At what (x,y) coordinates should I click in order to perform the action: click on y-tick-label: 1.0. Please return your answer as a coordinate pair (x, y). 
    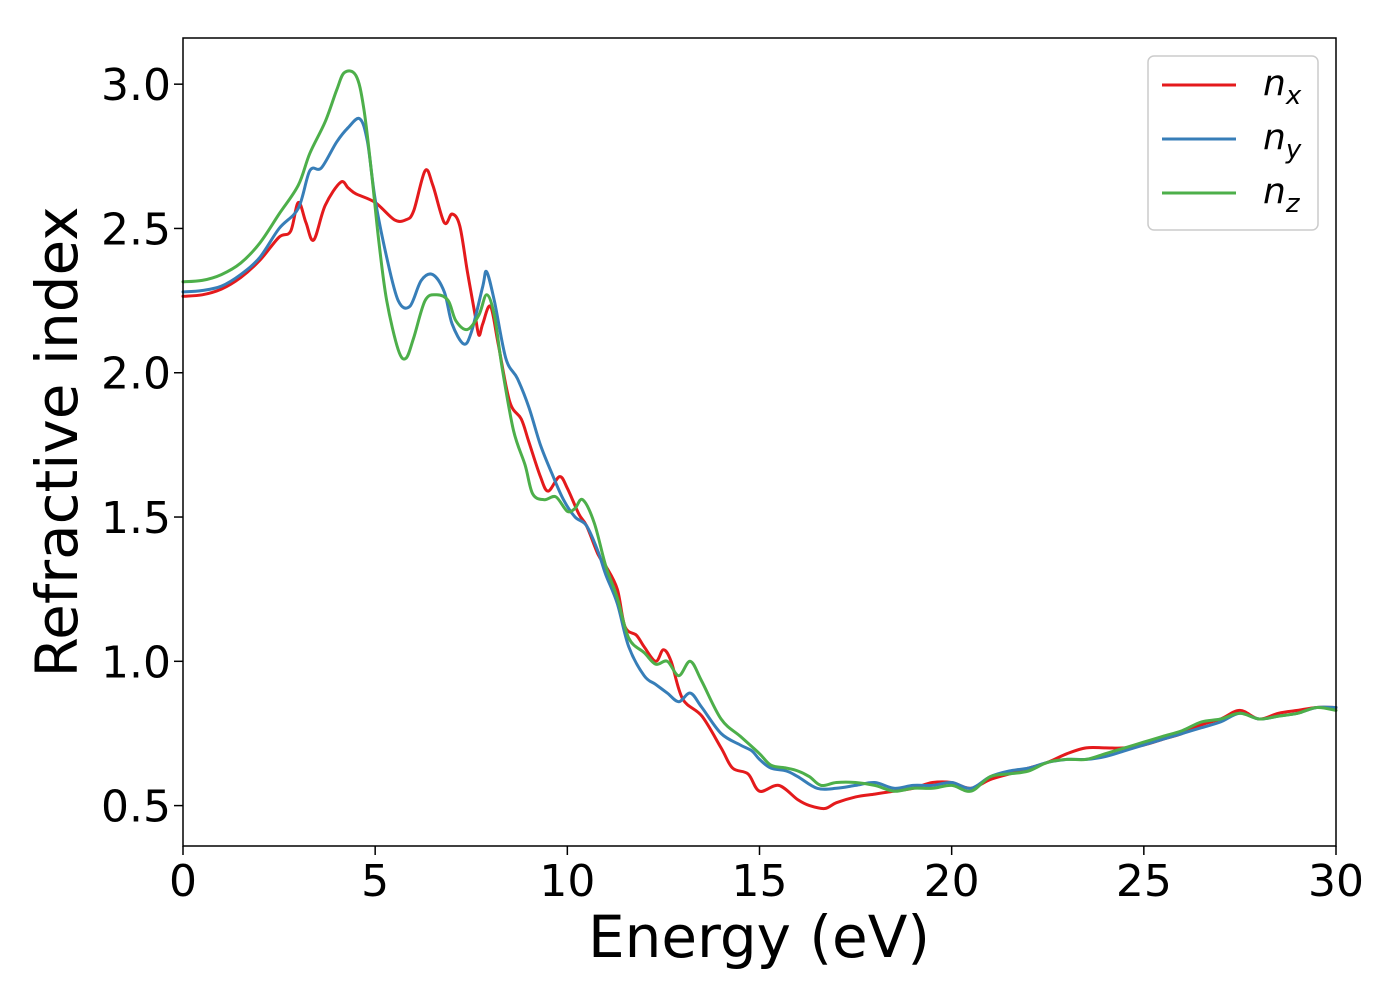
    Looking at the image, I should click on (136, 662).